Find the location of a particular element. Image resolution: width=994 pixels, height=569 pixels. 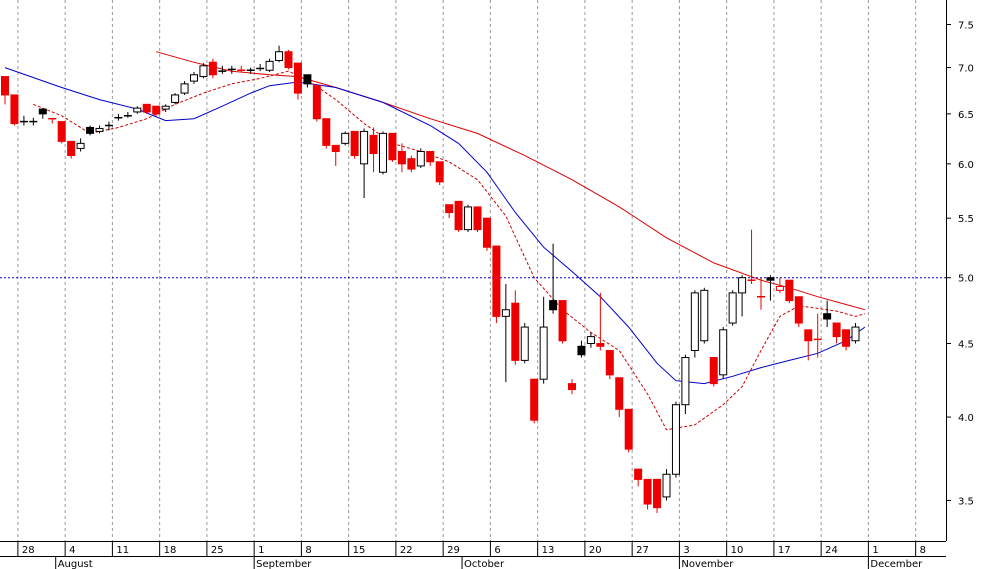

x-tick-label: 8 is located at coordinates (923, 550).